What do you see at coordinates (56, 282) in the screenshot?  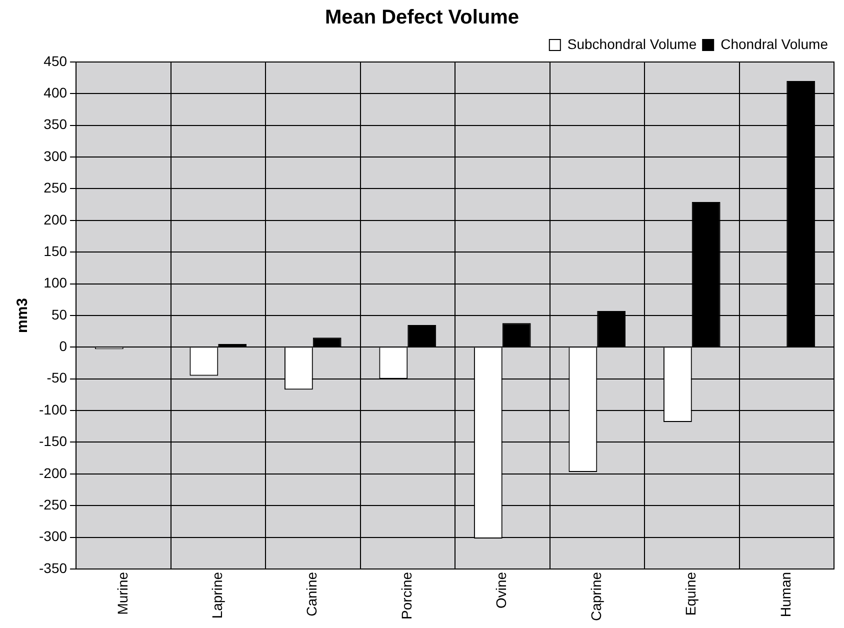 I see `y-tick-label: 100` at bounding box center [56, 282].